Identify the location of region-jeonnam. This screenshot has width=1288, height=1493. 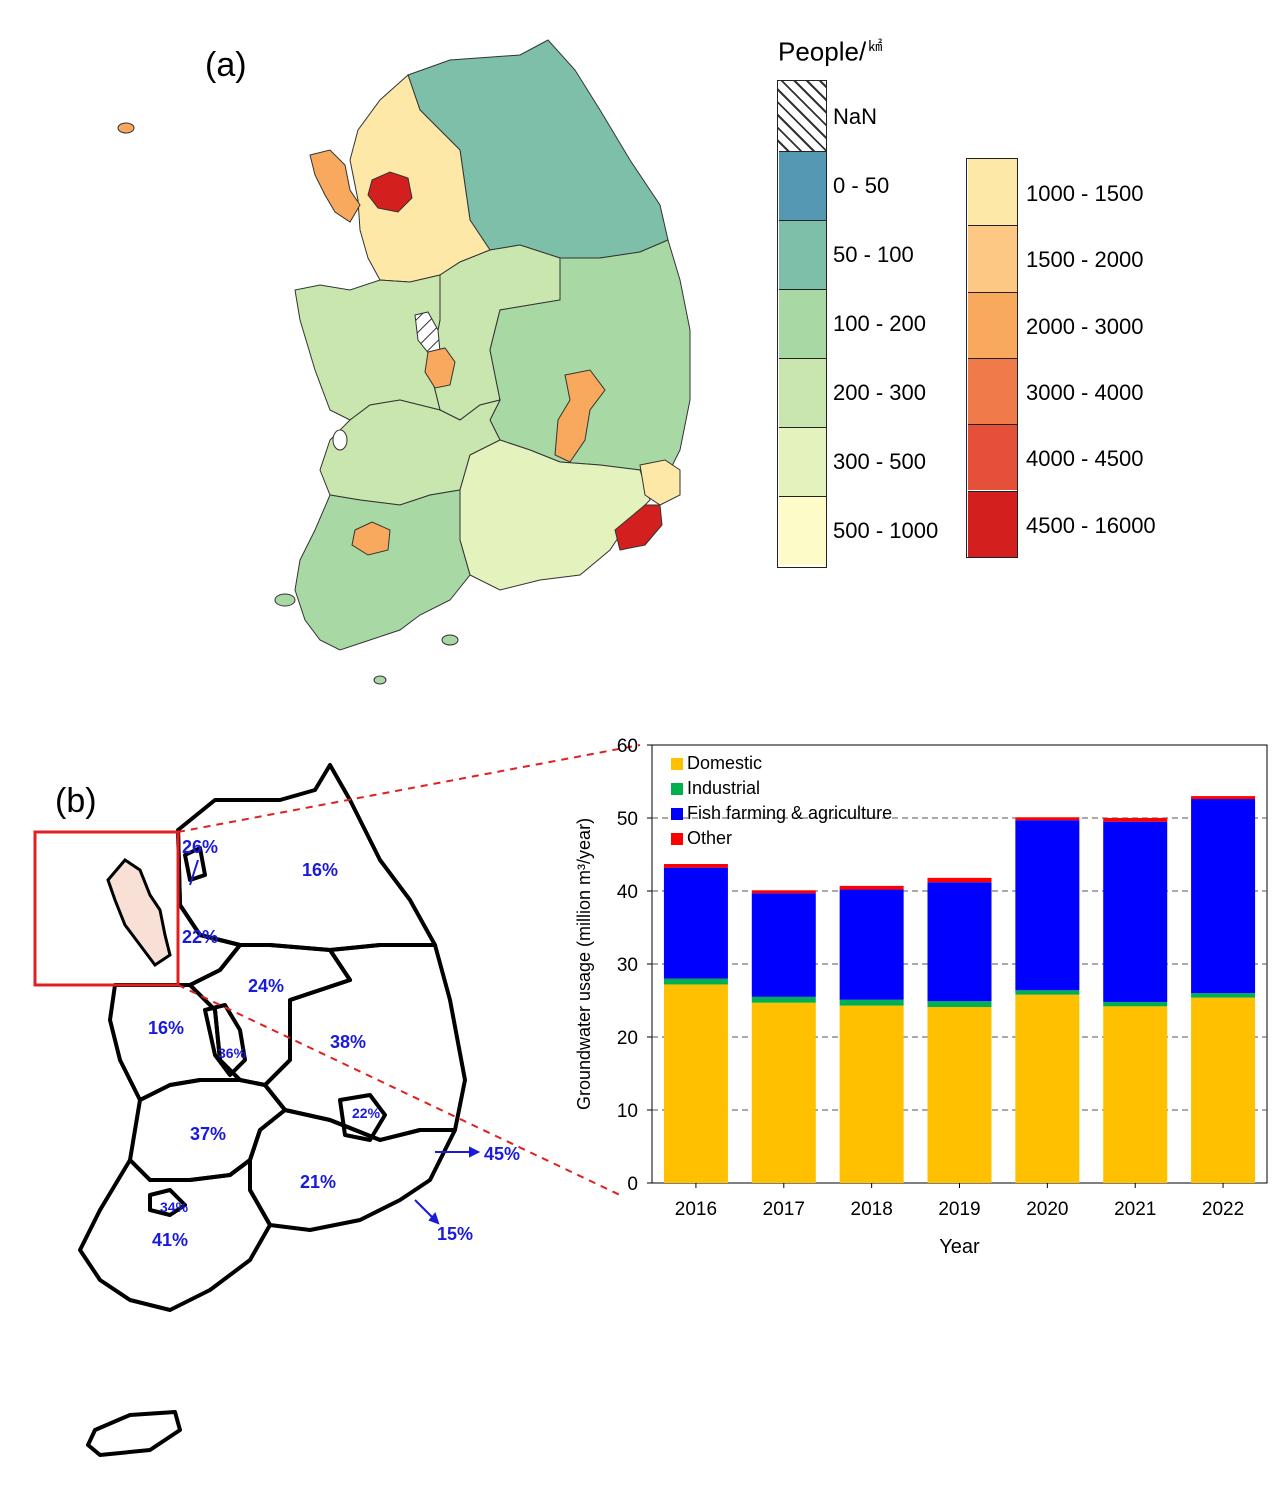
(382, 570).